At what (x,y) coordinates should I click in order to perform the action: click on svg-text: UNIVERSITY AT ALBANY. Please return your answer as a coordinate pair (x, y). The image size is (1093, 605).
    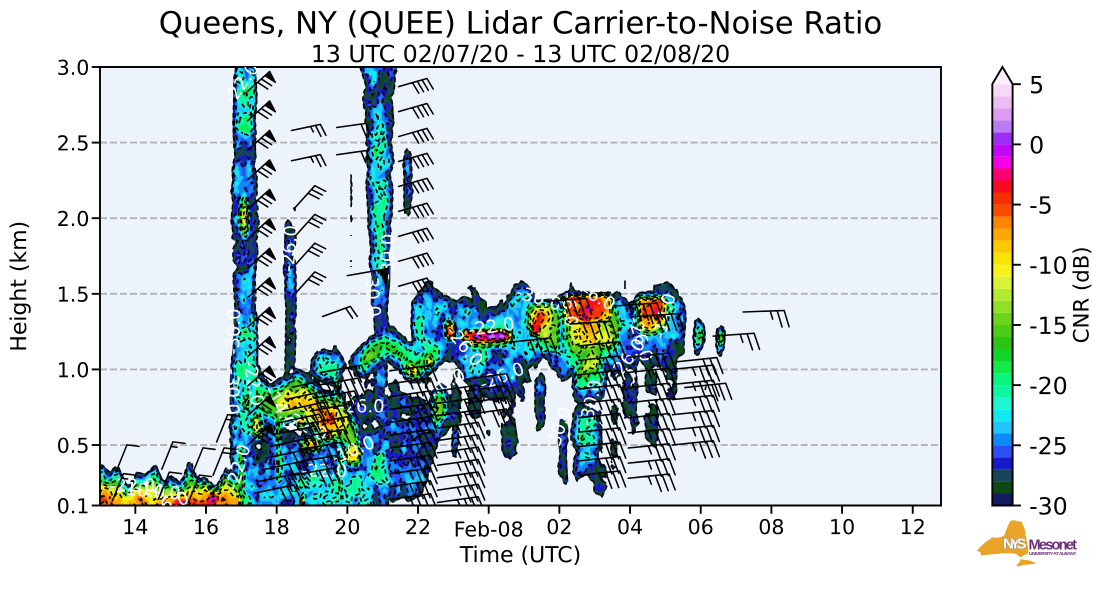
    Looking at the image, I should click on (1053, 554).